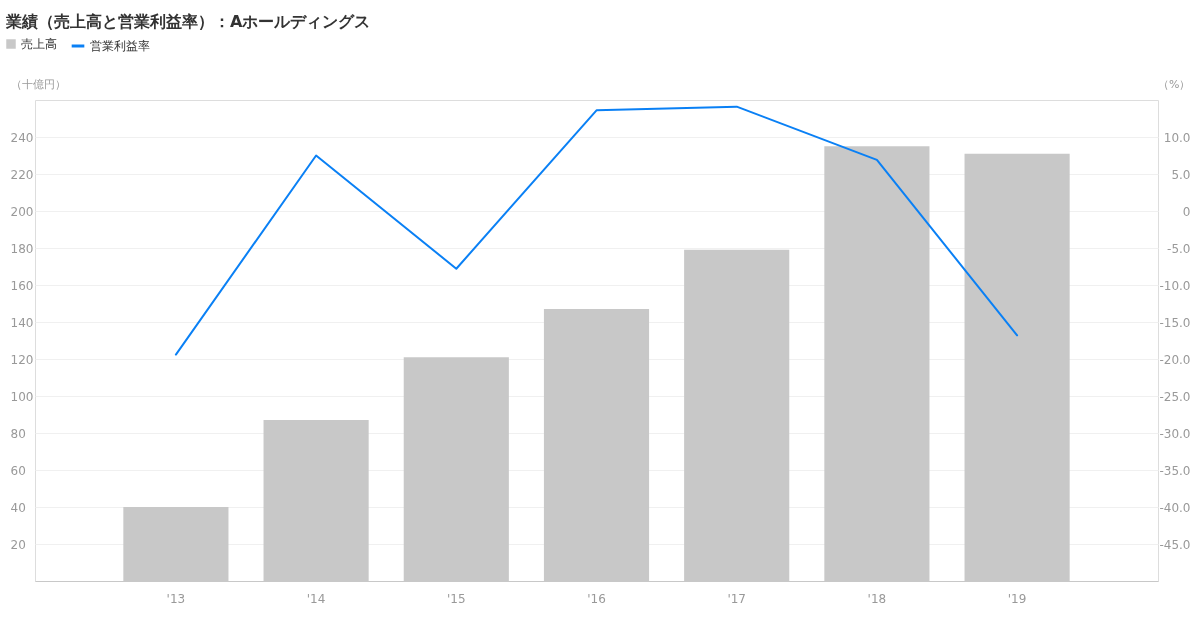  I want to click on y2-tick-label: -20.0, so click(1175, 359).